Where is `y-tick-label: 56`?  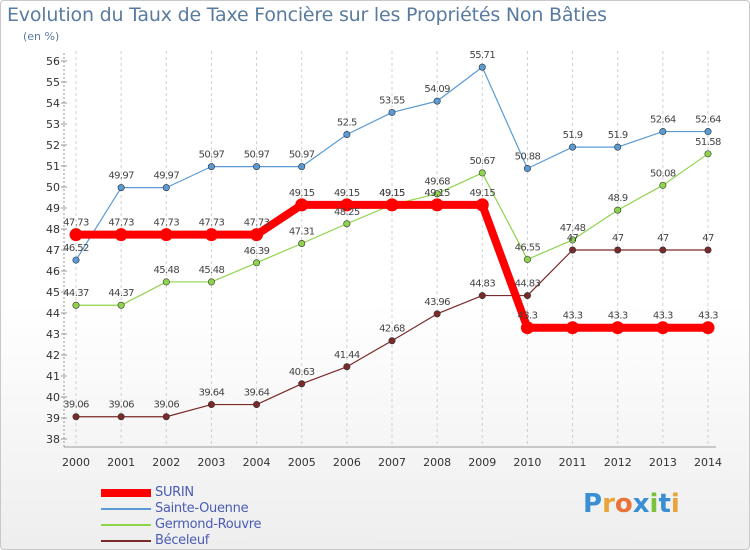 y-tick-label: 56 is located at coordinates (53, 61).